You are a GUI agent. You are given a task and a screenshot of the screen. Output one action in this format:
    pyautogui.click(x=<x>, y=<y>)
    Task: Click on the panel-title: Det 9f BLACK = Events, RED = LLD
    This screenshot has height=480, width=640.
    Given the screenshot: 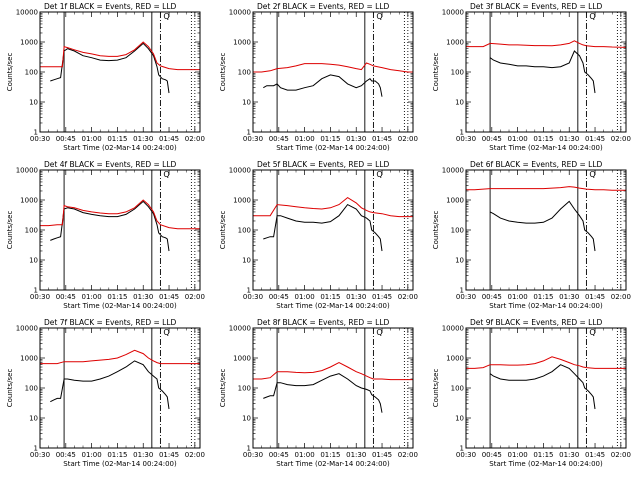 What is the action you would take?
    pyautogui.click(x=536, y=322)
    